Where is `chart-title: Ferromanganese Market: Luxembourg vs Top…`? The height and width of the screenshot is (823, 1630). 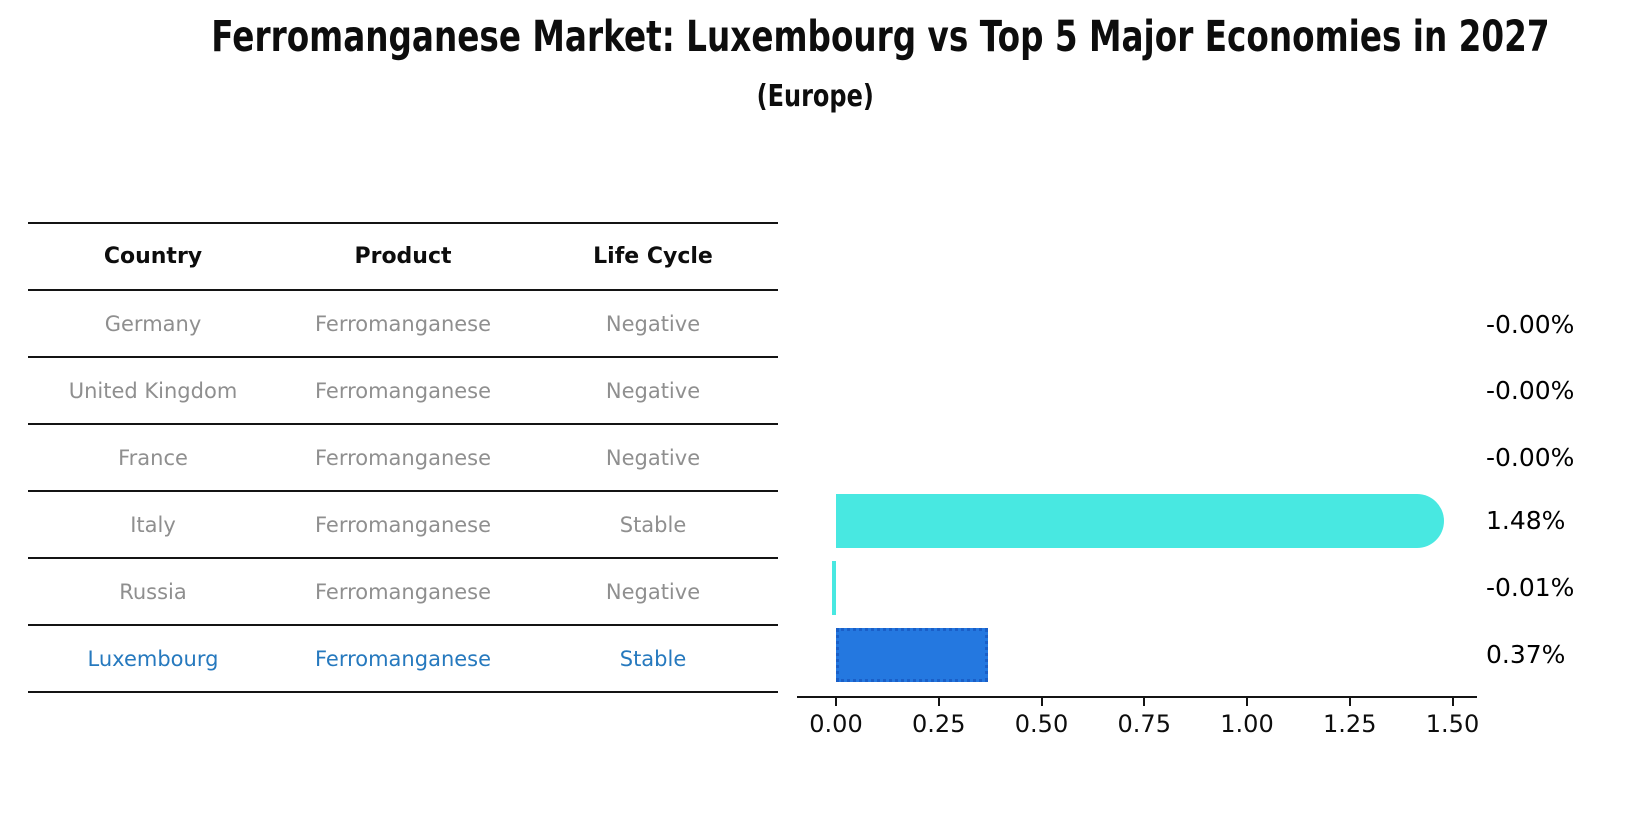
chart-title: Ferromanganese Market: Luxembourg vs Top… is located at coordinates (880, 37).